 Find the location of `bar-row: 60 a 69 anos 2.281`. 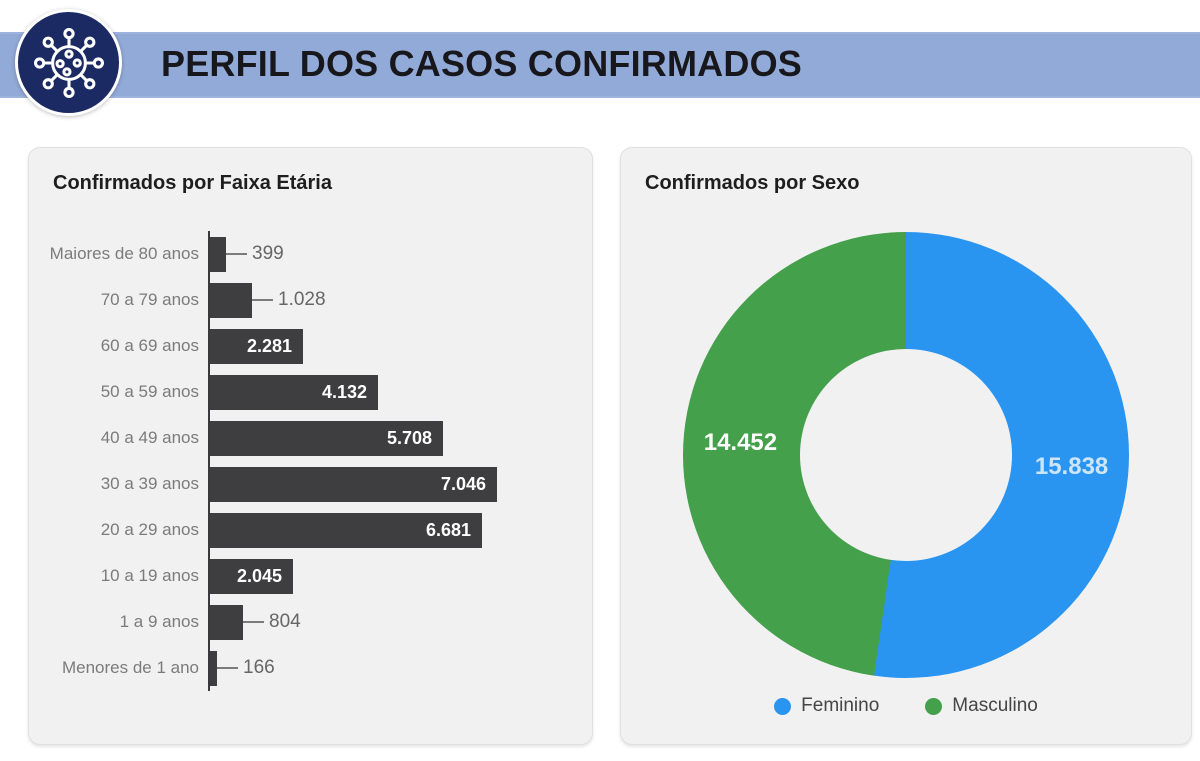

bar-row: 60 a 69 anos 2.281 is located at coordinates (303, 346).